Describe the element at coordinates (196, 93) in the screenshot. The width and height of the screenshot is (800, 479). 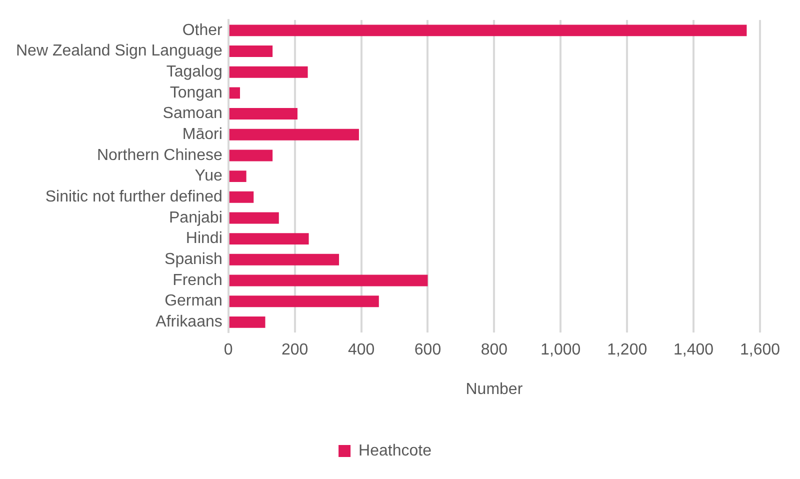
I see `y-tick-label: Tongan` at that location.